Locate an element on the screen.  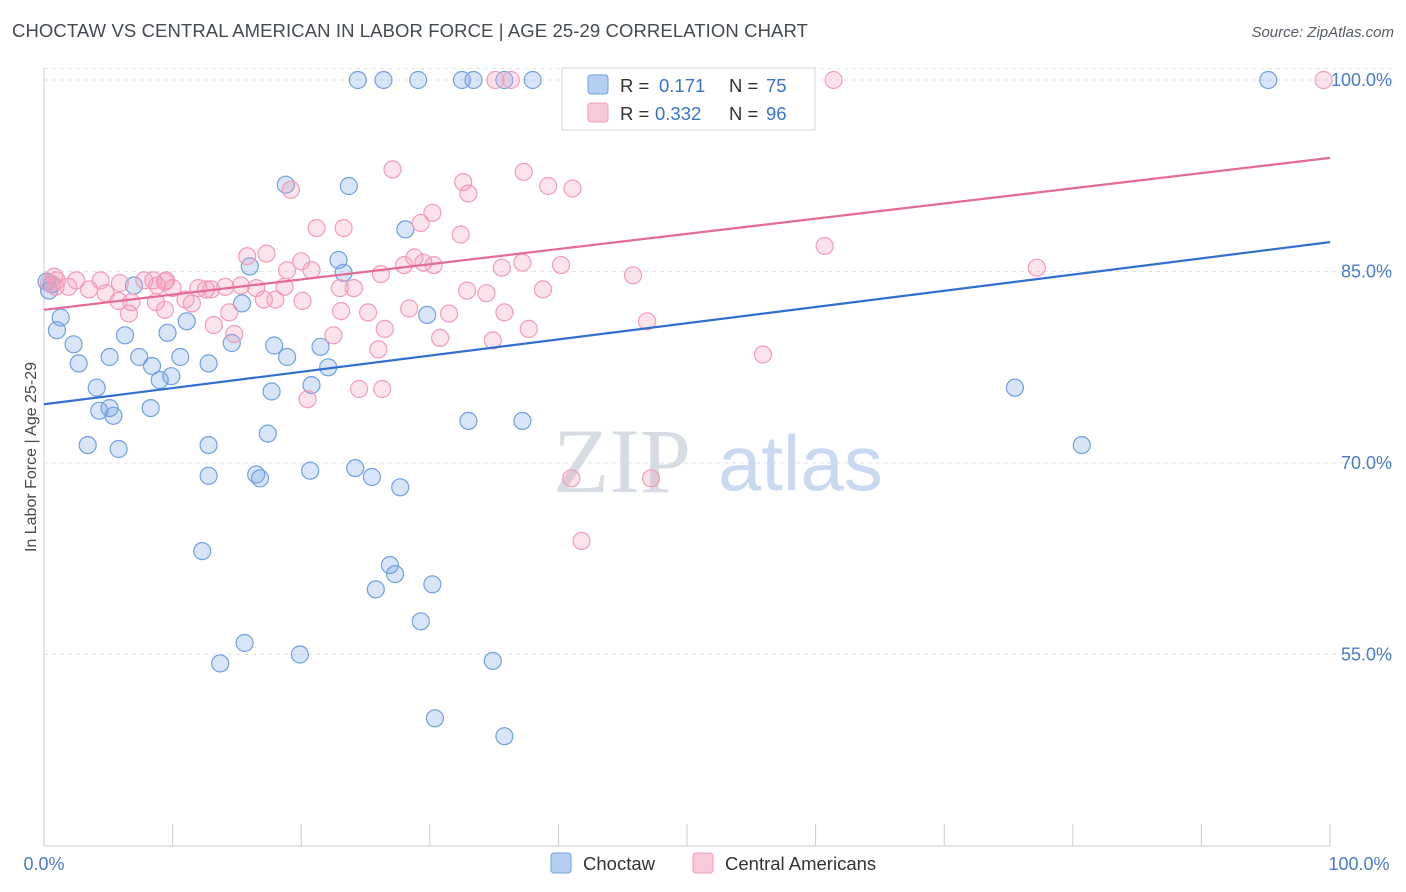
x-tick-label-max: 100.0% is located at coordinates (1358, 864).